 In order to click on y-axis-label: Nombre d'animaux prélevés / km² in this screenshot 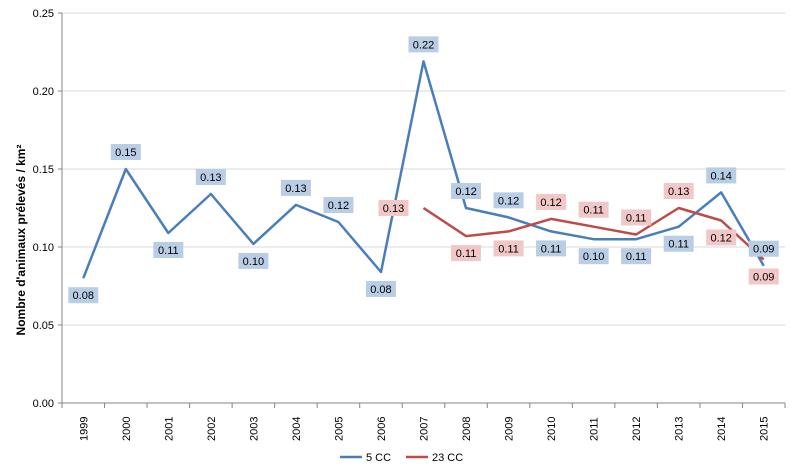, I will do `click(21, 240)`.